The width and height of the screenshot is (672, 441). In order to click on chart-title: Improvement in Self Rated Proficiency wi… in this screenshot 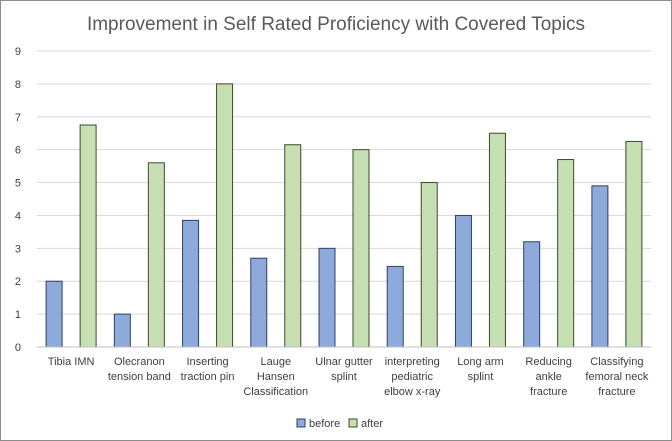, I will do `click(336, 24)`.